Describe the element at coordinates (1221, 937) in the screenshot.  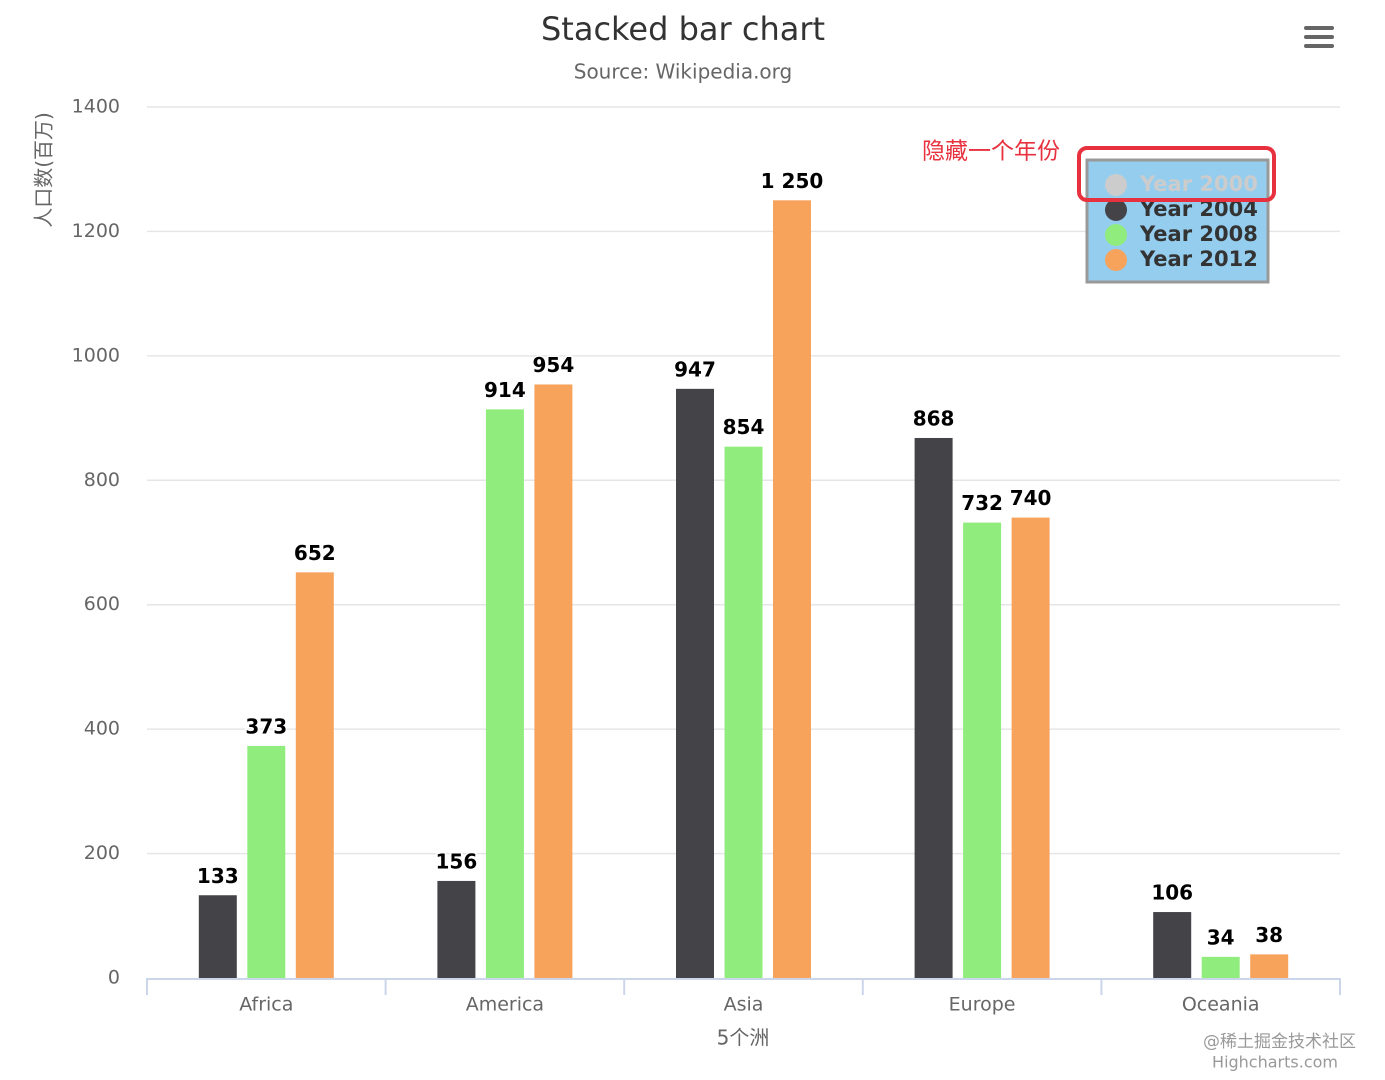
I see `data-label: 34` at that location.